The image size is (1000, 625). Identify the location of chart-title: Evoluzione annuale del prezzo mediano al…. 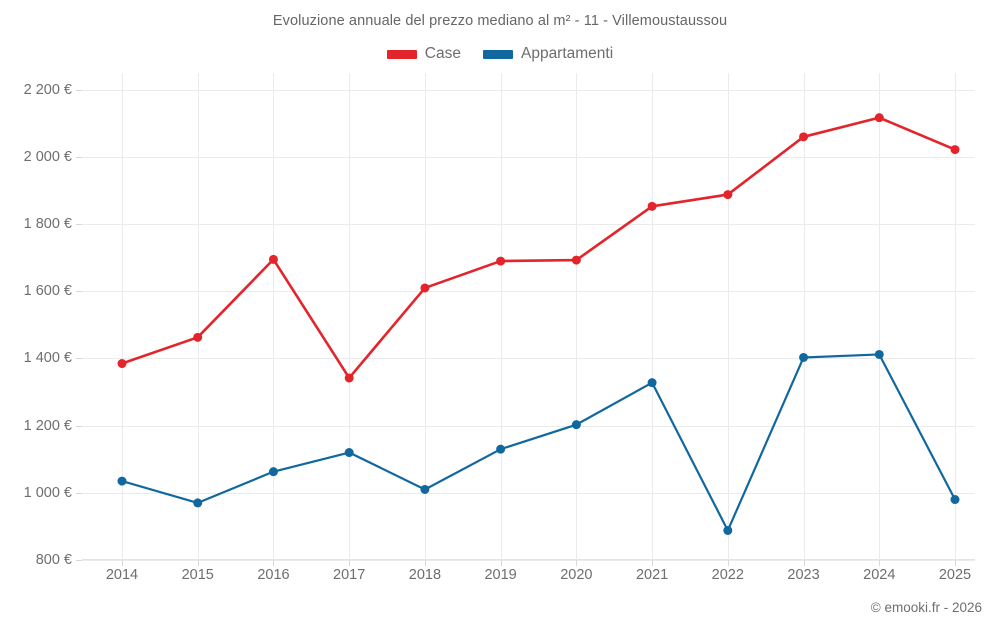
(500, 21).